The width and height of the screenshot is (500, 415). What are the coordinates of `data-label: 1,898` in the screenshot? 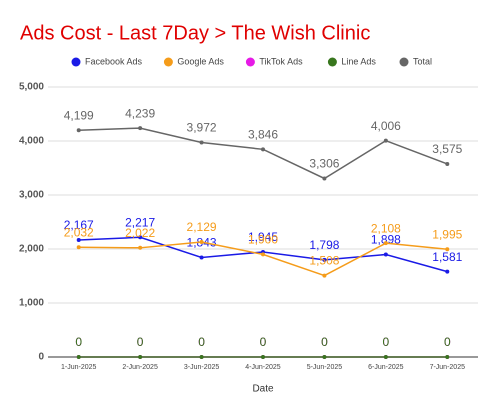 It's located at (386, 240).